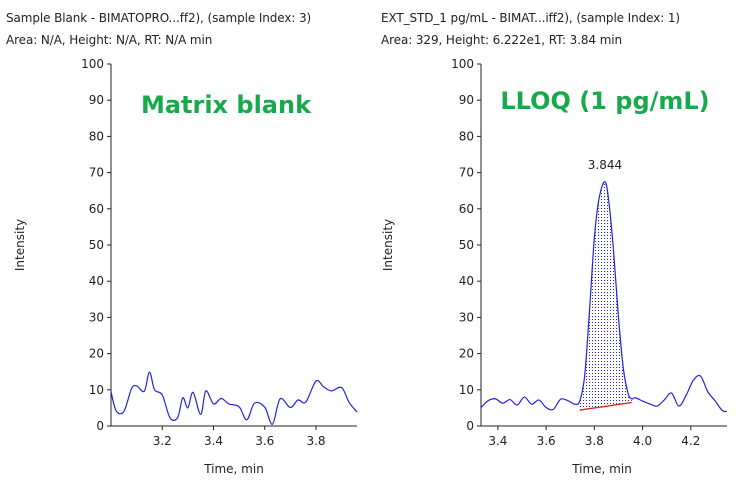 The width and height of the screenshot is (750, 499). Describe the element at coordinates (546, 441) in the screenshot. I see `right-x-tick-label: 3.6` at that location.